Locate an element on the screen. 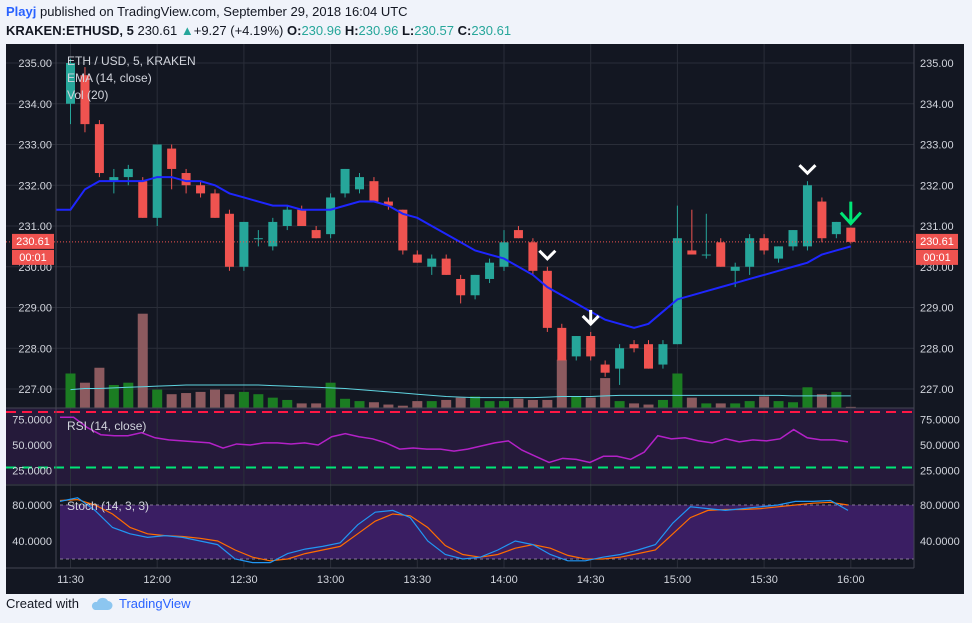 This screenshot has height=623, width=972. price-tick-label-right: 234.00 is located at coordinates (937, 105).